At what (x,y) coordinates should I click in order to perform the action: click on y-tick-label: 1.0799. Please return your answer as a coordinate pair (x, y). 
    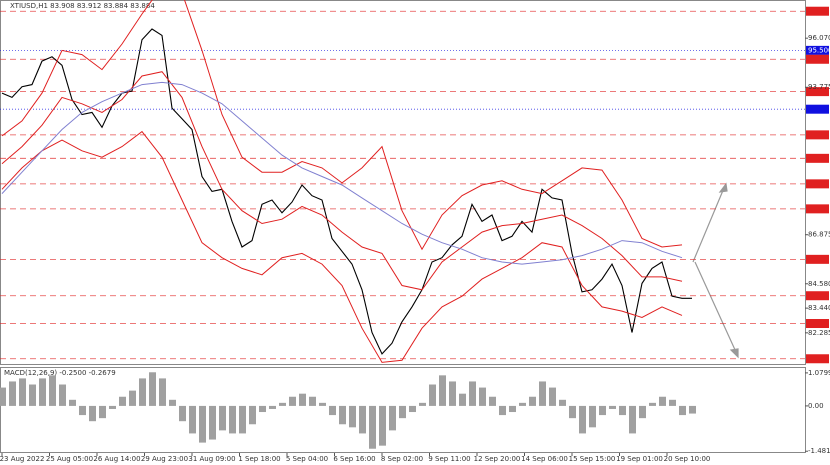
    Looking at the image, I should click on (819, 373).